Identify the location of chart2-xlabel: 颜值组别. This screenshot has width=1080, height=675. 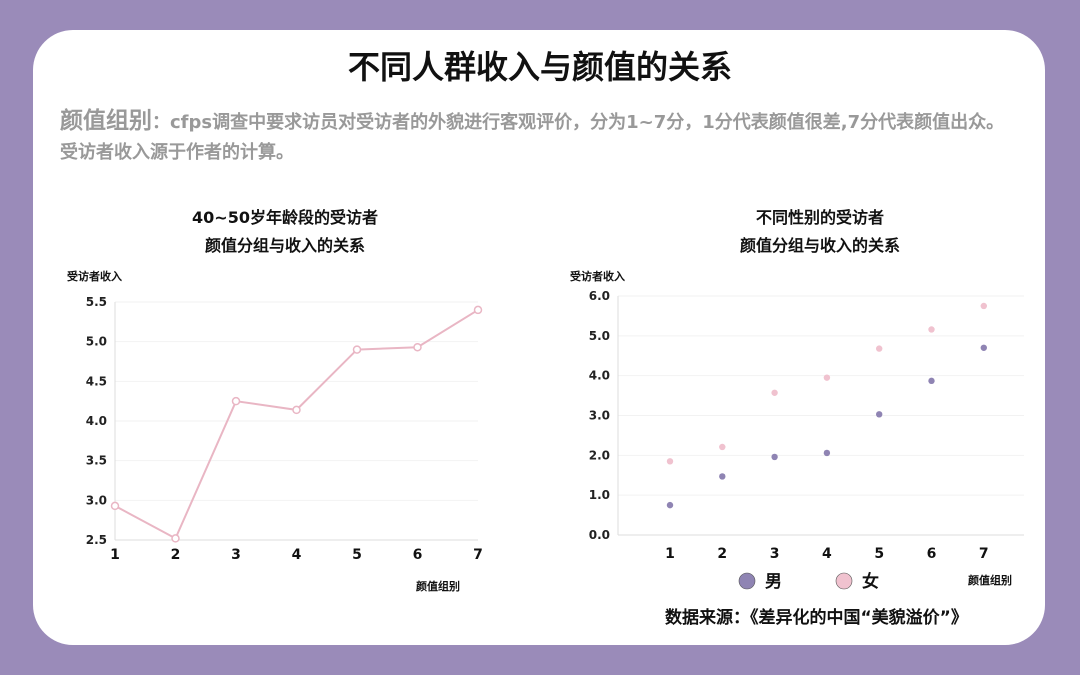
(990, 580).